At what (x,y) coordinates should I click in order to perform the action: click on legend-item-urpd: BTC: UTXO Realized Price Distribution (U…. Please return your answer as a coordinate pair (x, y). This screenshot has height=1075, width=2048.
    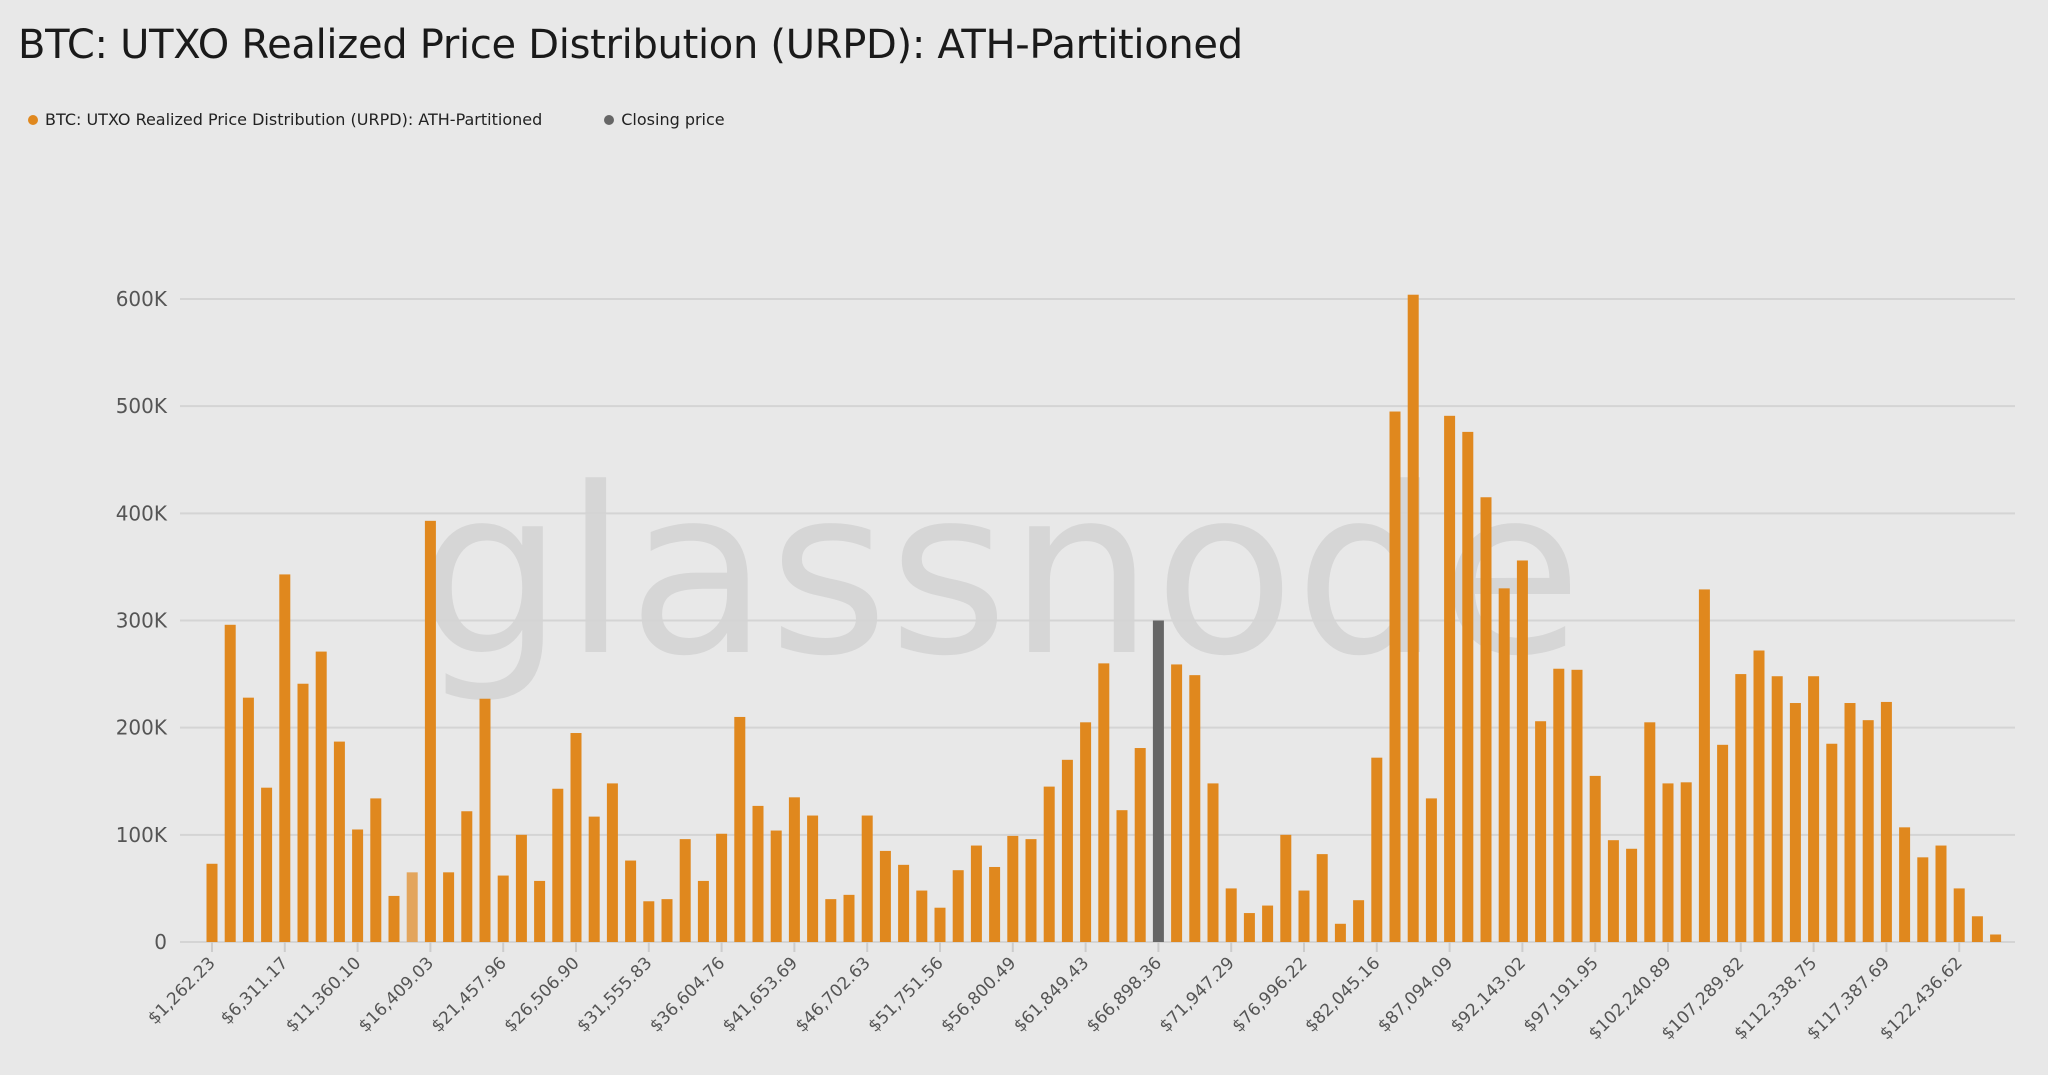
    Looking at the image, I should click on (285, 119).